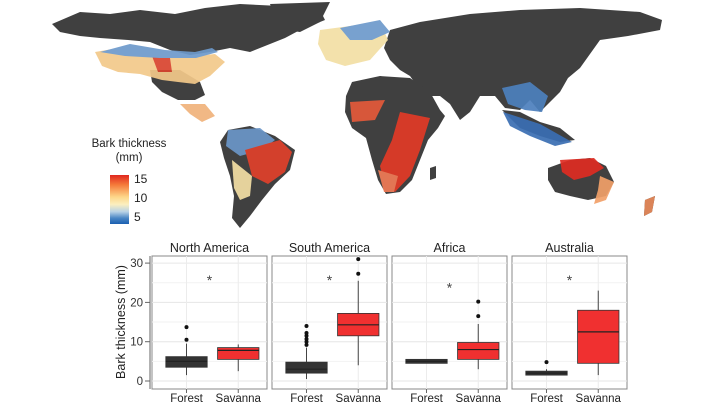 The height and width of the screenshot is (405, 720). What do you see at coordinates (137, 217) in the screenshot?
I see `legend-tick-5: 5` at bounding box center [137, 217].